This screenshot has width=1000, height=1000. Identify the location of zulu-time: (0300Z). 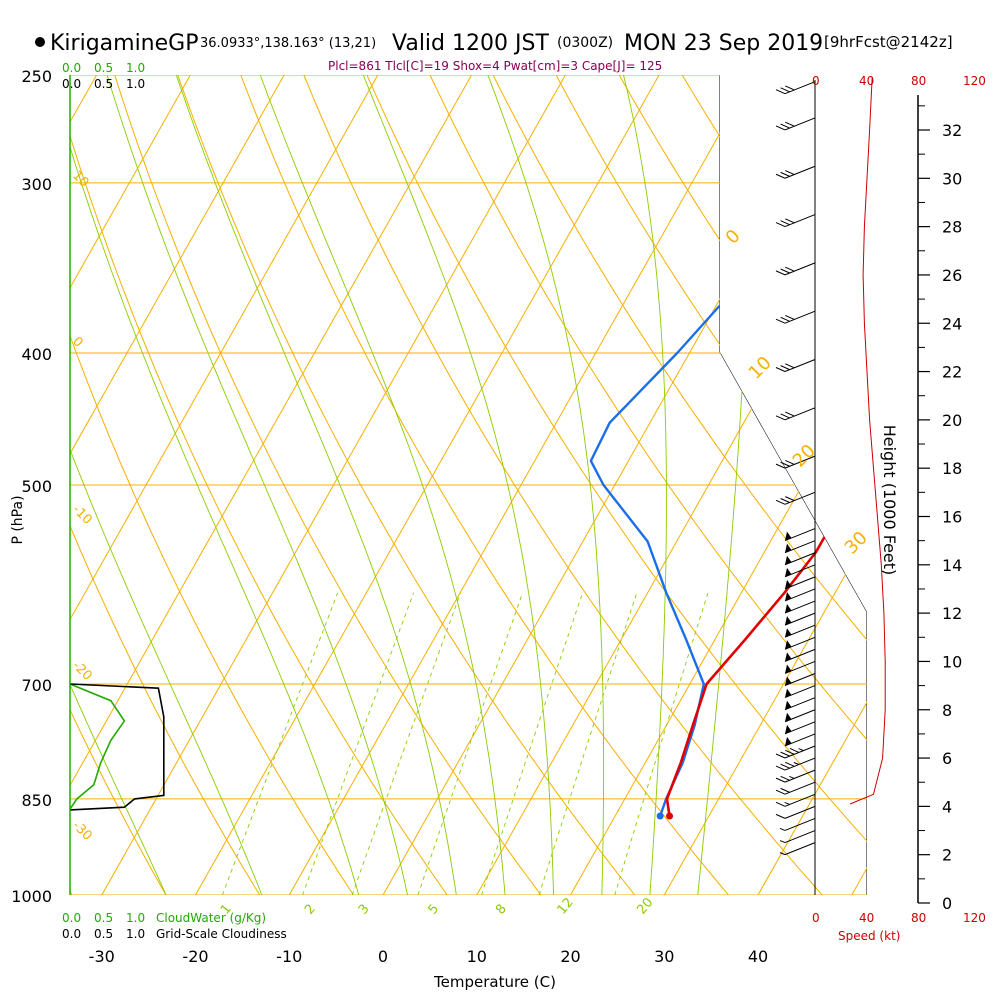
(585, 43).